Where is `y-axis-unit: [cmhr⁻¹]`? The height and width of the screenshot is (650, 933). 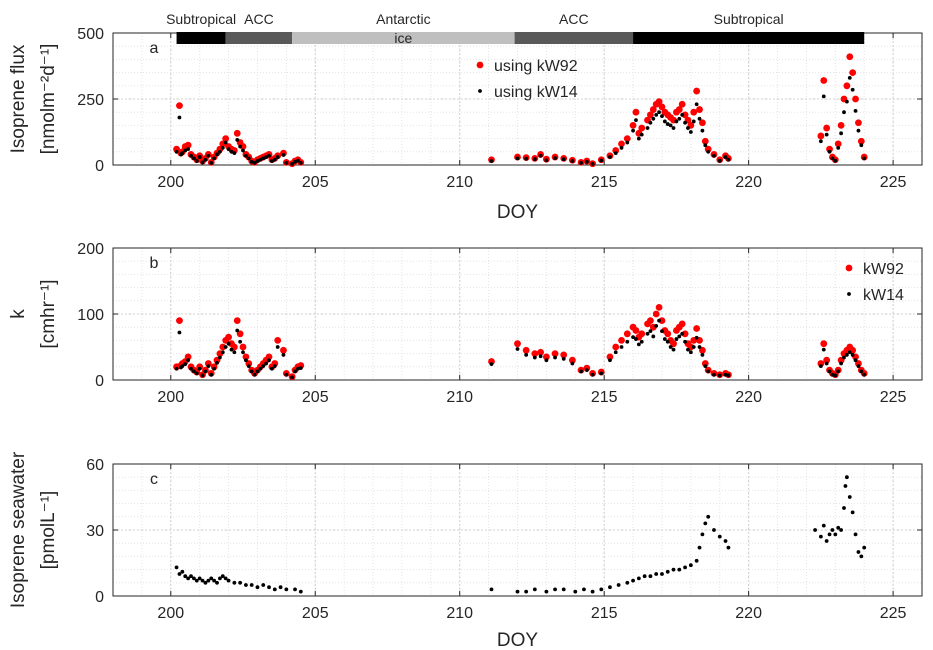
y-axis-unit: [cmhr⁻¹] is located at coordinates (48, 313).